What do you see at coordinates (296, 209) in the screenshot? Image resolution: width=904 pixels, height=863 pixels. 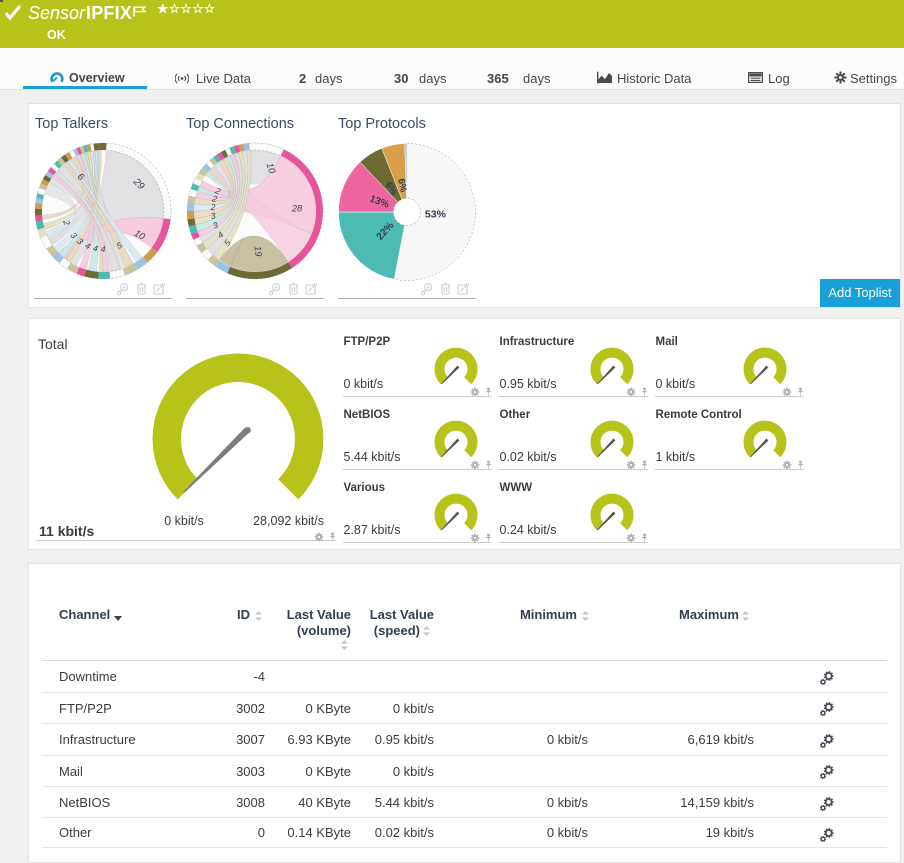 I see `svg-text: 28` at bounding box center [296, 209].